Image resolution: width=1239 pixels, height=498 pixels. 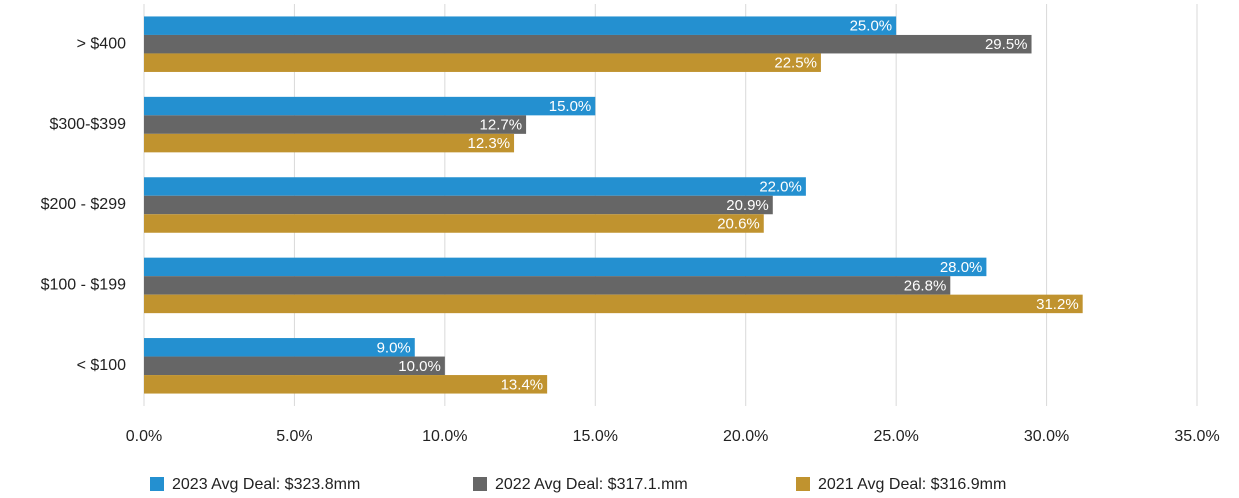 I want to click on value-label: 13.4%, so click(x=522, y=384).